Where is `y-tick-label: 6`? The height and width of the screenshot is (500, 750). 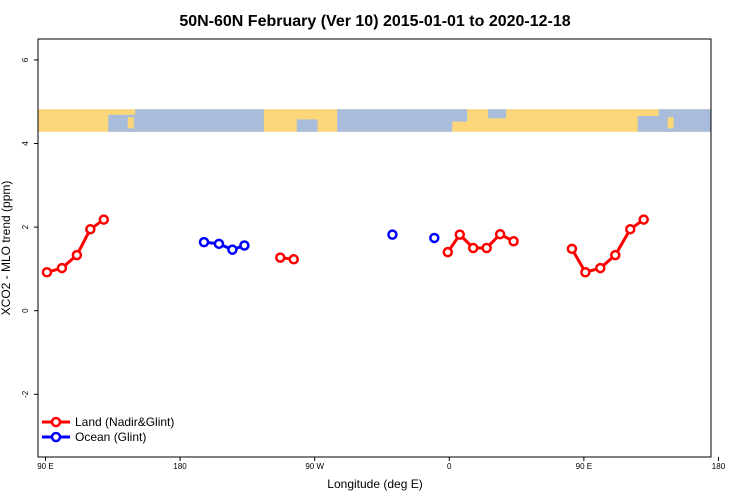
y-tick-label: 6 is located at coordinates (25, 59).